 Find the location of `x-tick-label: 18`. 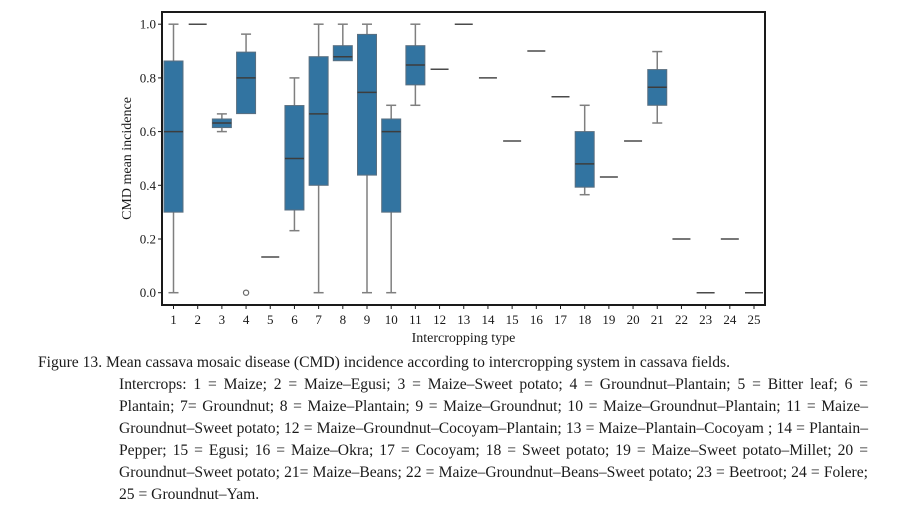

x-tick-label: 18 is located at coordinates (584, 319).